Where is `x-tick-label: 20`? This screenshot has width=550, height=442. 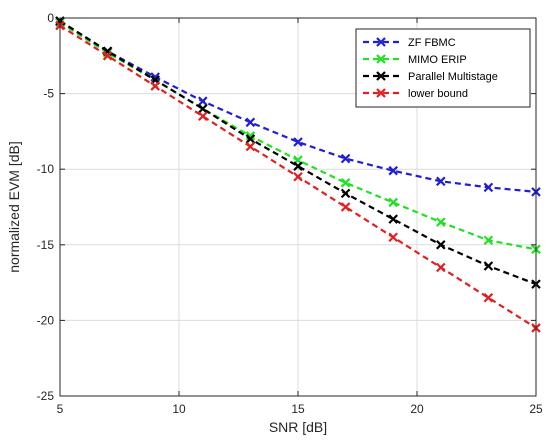
x-tick-label: 20 is located at coordinates (417, 409).